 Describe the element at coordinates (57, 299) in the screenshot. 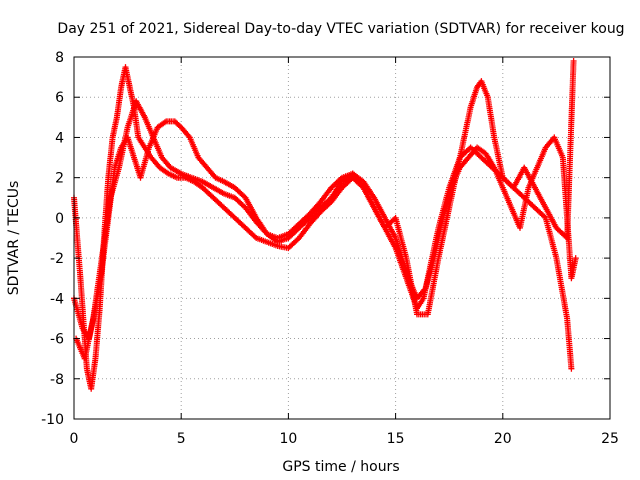

I see `y-tick-label: -4` at that location.